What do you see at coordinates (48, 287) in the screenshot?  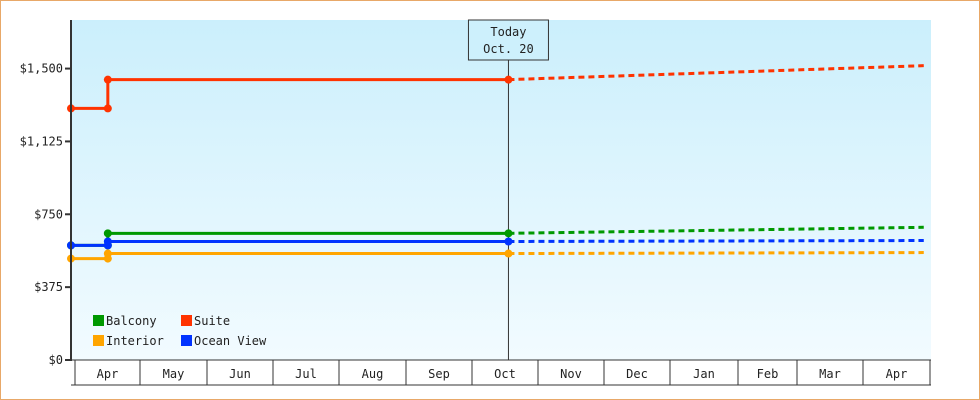 I see `y-tick-label: $375` at bounding box center [48, 287].